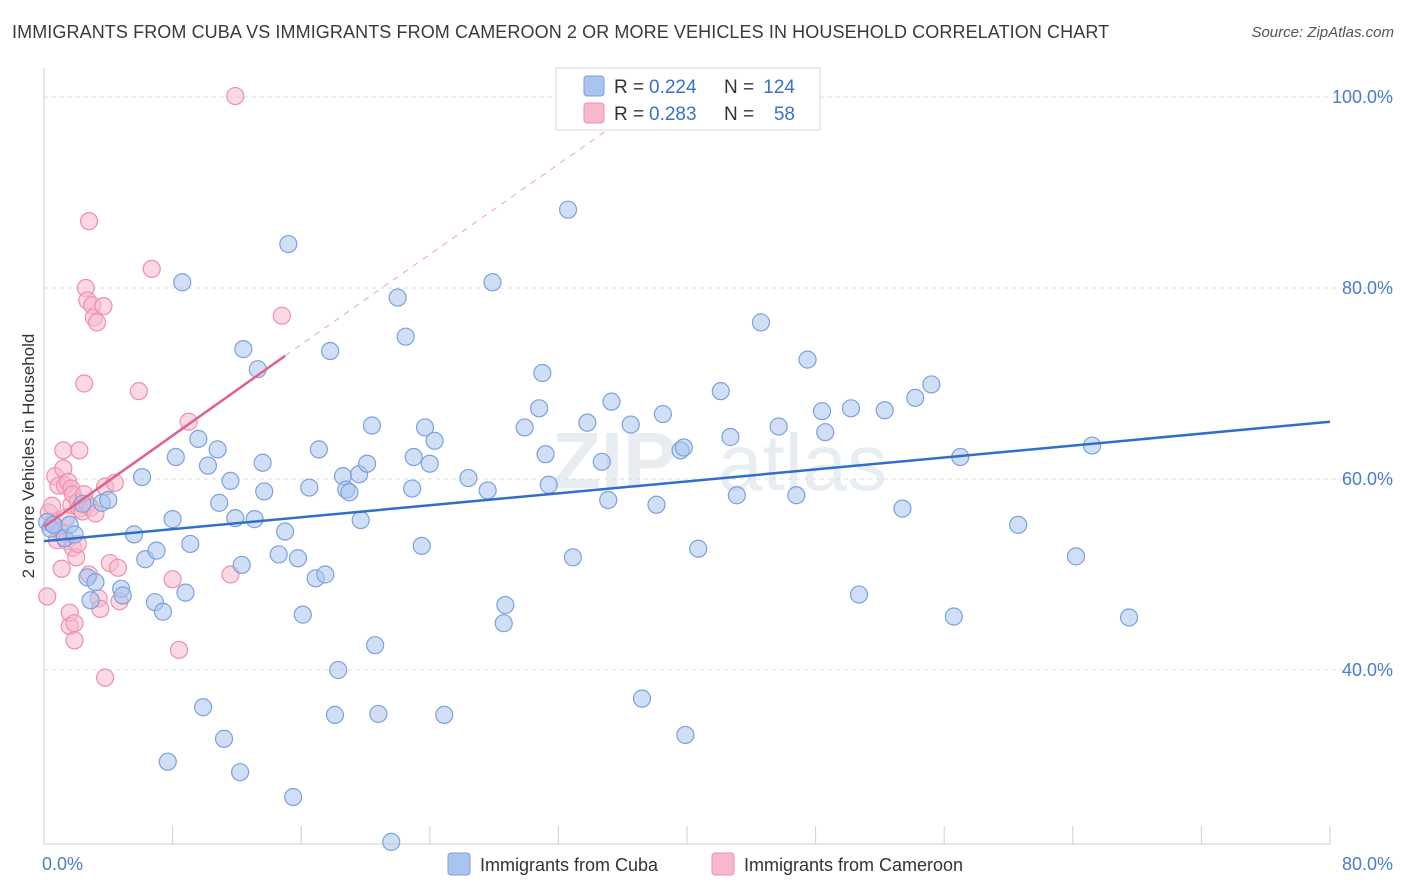  What do you see at coordinates (629, 87) in the screenshot?
I see `legend-r-label-cuba: R =` at bounding box center [629, 87].